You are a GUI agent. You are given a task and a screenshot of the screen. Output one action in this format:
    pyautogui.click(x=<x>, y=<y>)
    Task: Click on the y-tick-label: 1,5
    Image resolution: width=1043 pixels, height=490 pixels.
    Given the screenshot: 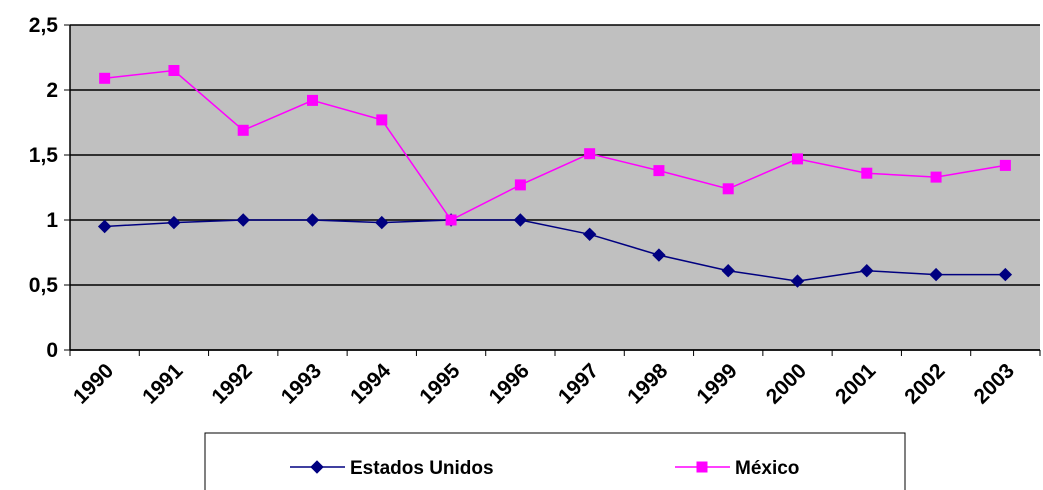 What is the action you would take?
    pyautogui.click(x=44, y=155)
    